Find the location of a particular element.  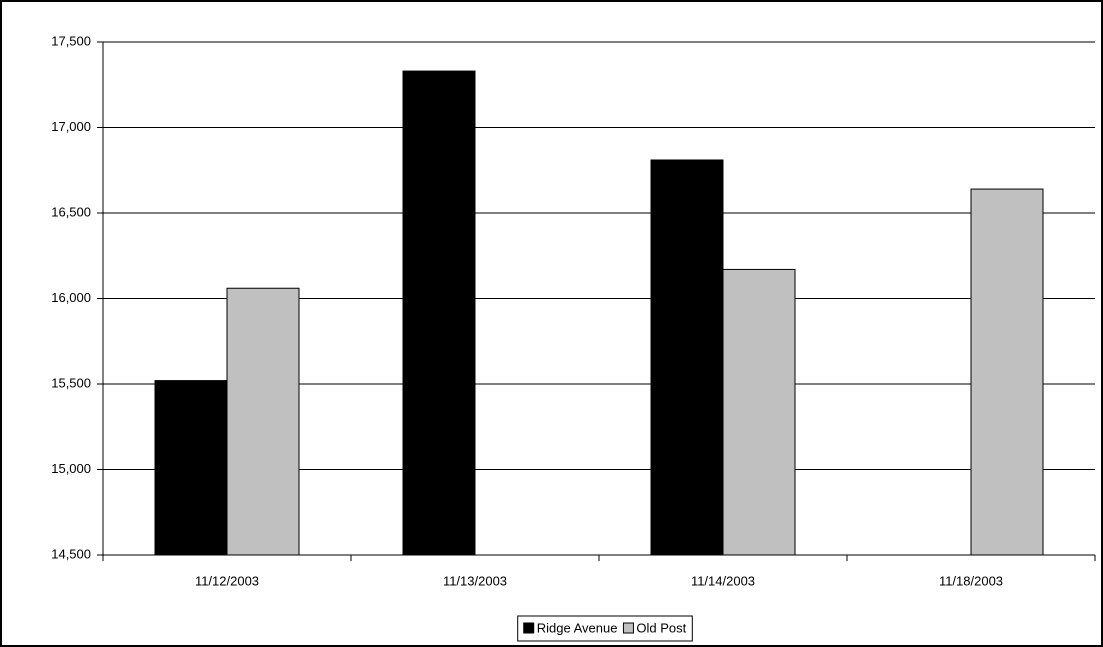

y-tick-label: 15,500 is located at coordinates (71, 382).